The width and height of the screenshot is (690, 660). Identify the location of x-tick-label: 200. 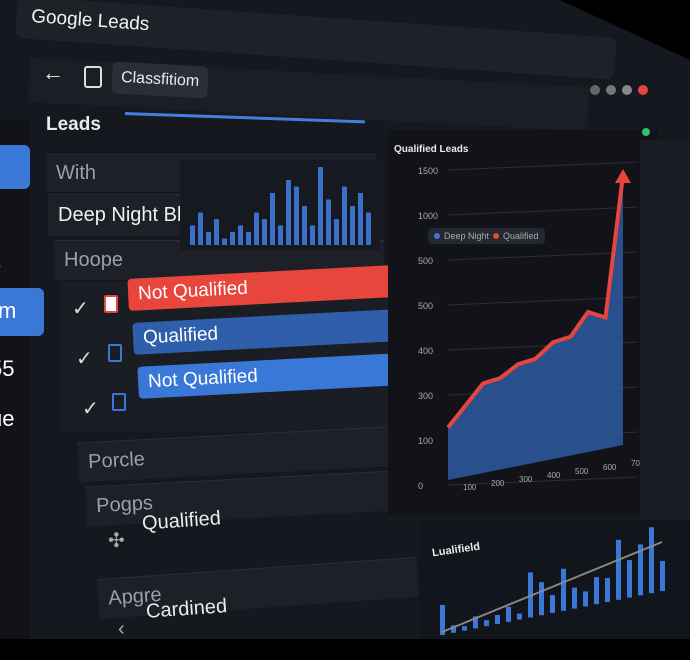
(498, 483).